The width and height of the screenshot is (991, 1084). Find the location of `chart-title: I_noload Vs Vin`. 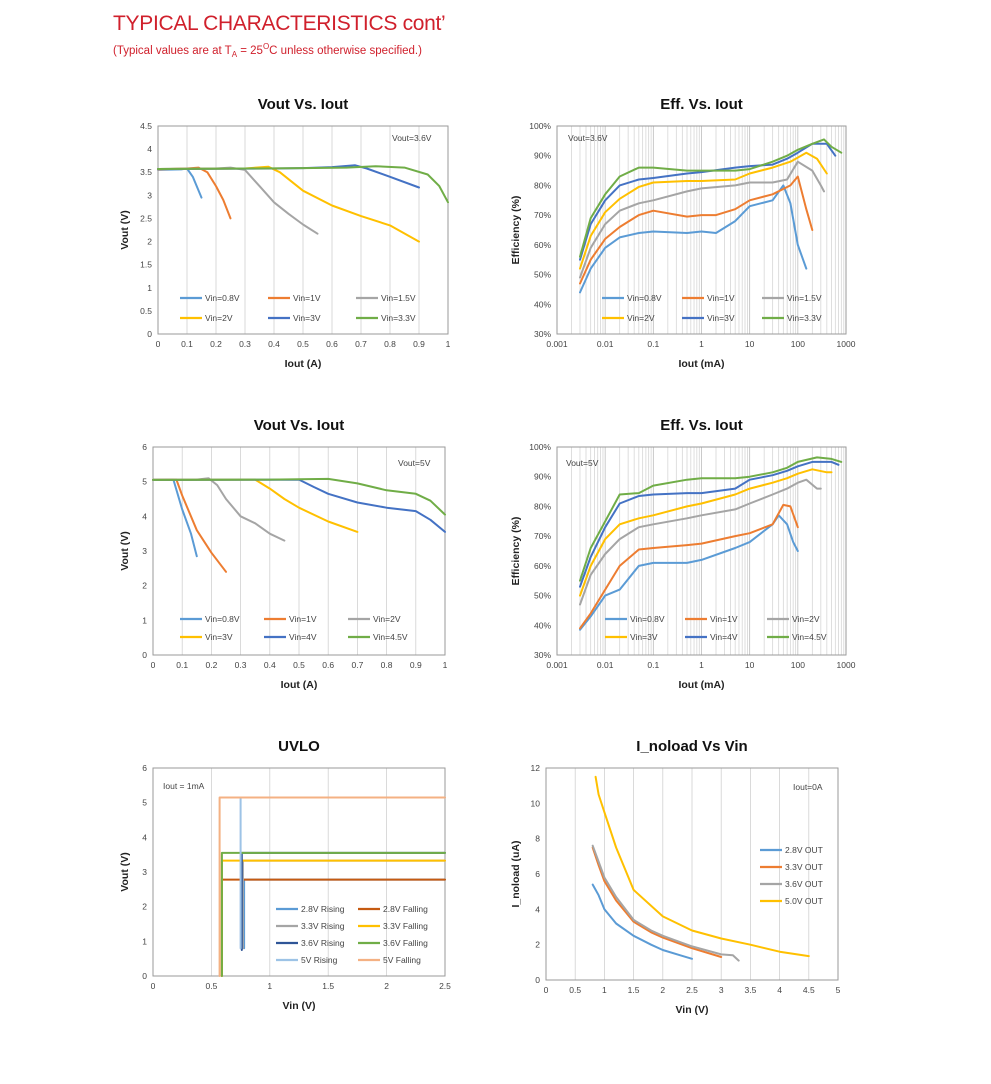

chart-title: I_noload Vs Vin is located at coordinates (691, 746).